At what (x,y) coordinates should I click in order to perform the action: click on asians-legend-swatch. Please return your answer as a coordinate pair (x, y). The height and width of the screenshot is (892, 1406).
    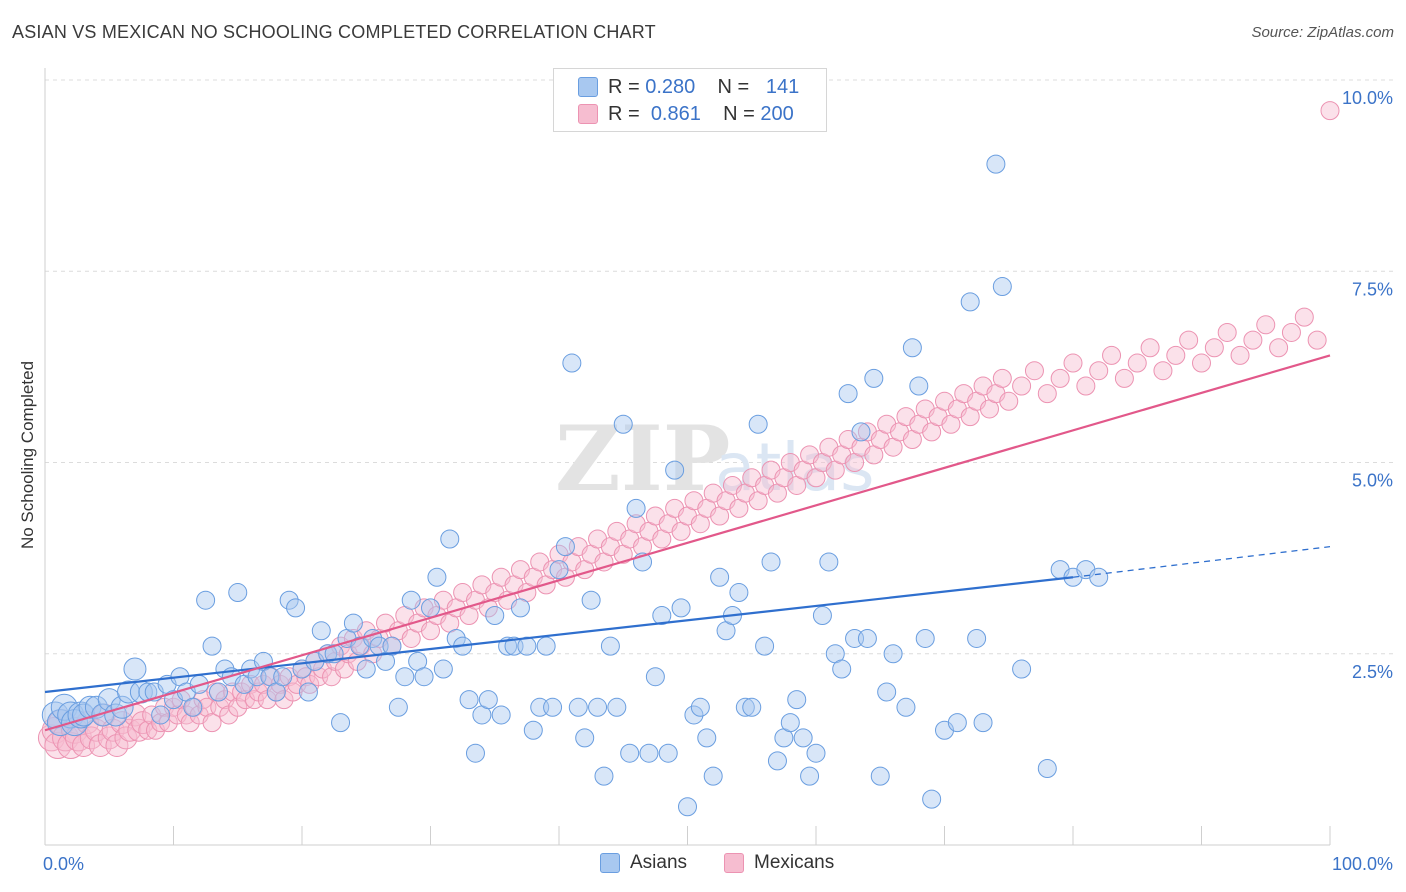
    Looking at the image, I should click on (610, 863).